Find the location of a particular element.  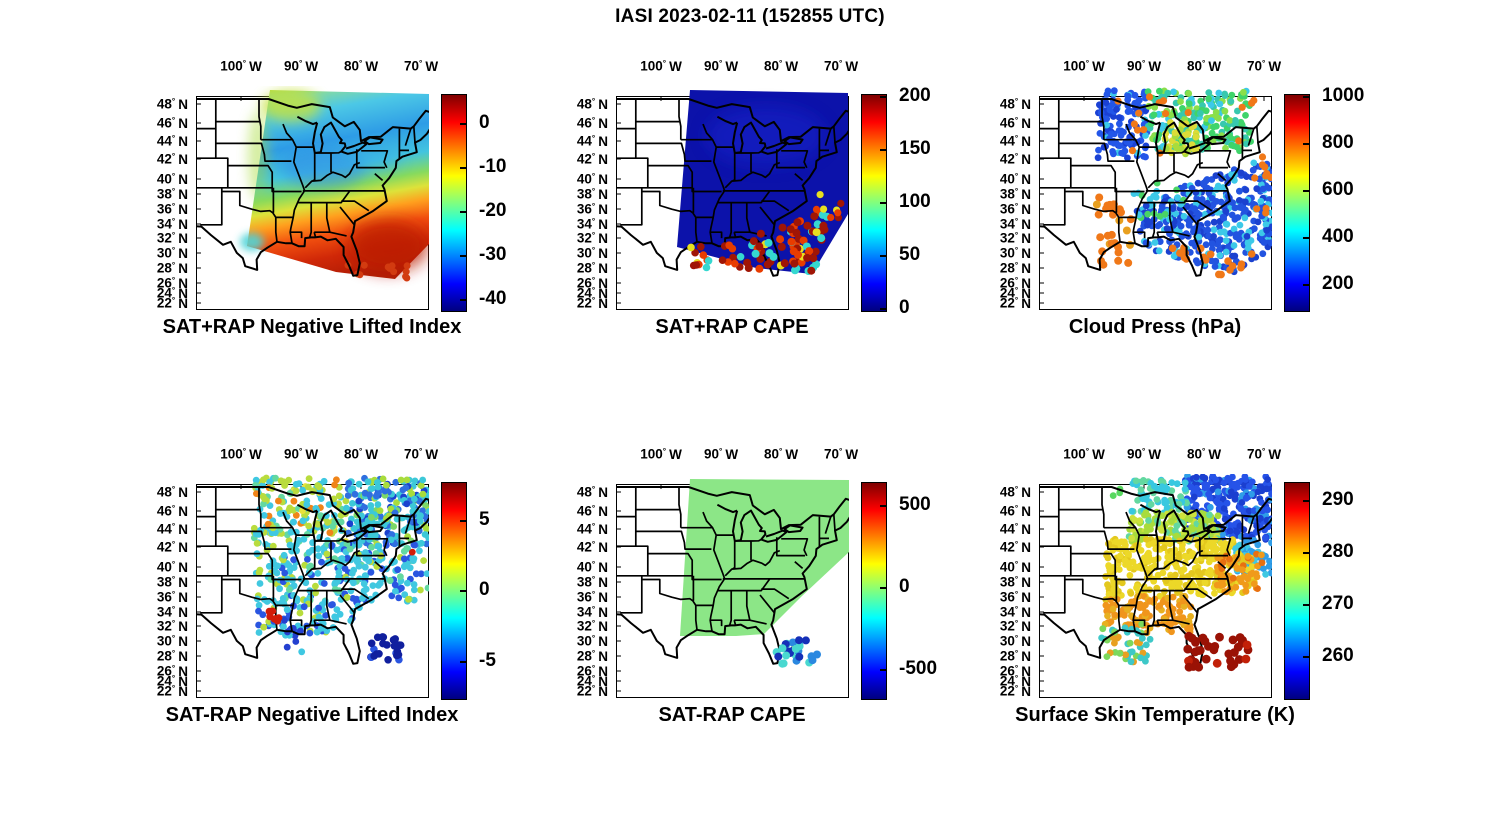

data-region-florida-warm-cluster is located at coordinates (1218, 651).